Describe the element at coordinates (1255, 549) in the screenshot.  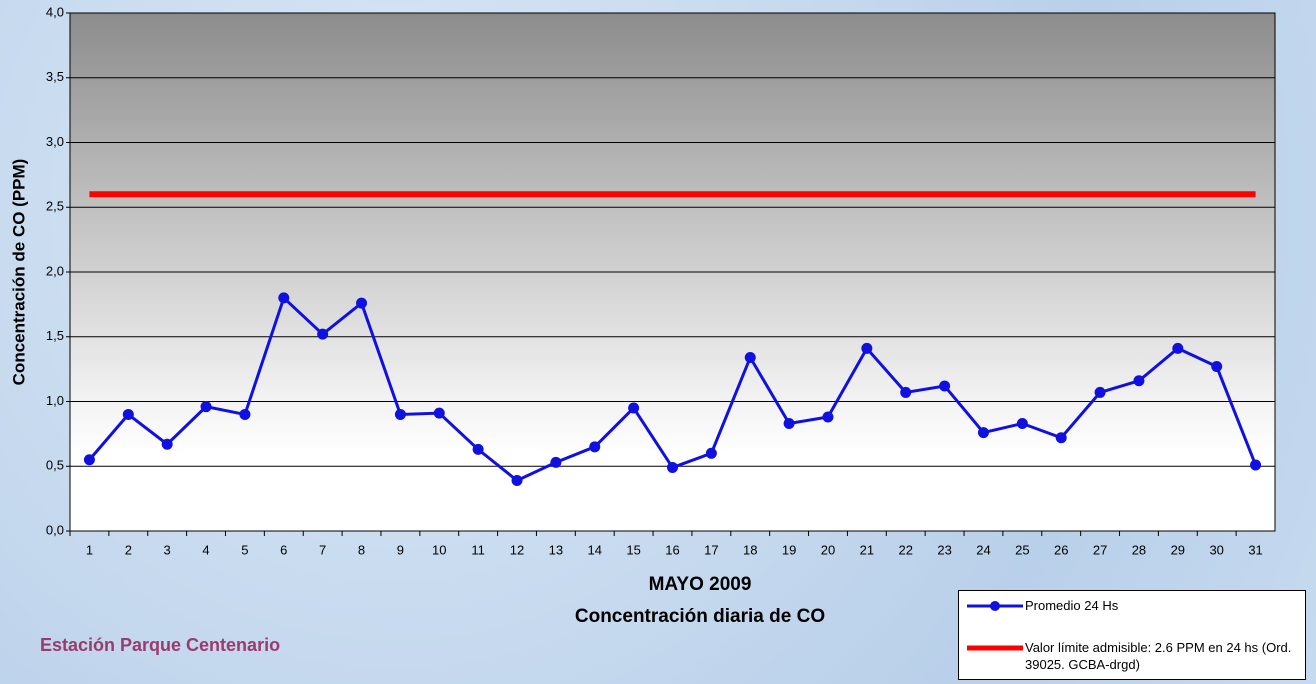
I see `x-tick-label: 31` at that location.